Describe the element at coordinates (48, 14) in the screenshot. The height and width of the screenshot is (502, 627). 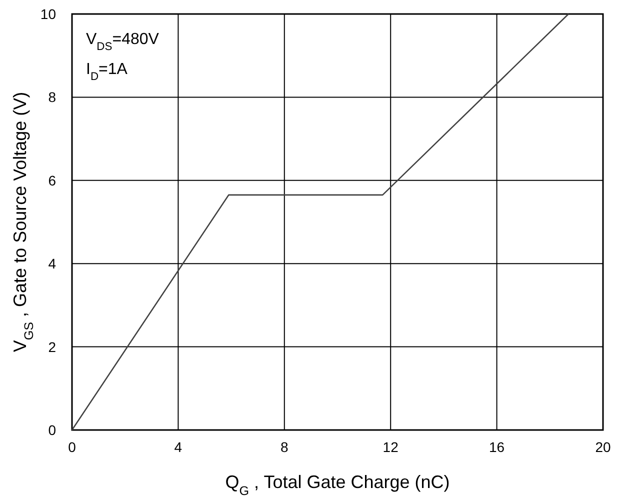
I see `y-tick-label: 10` at that location.